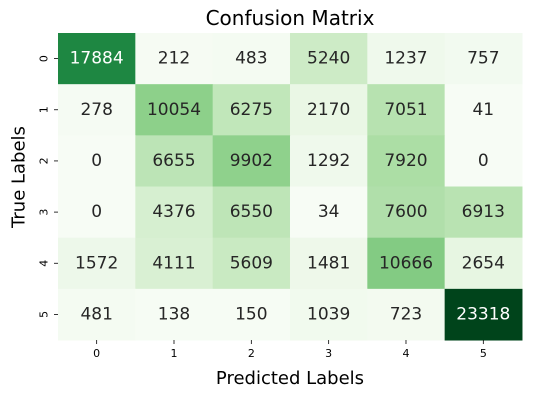 This screenshot has width=533, height=400. I want to click on cell-value-0-2: 483, so click(251, 59).